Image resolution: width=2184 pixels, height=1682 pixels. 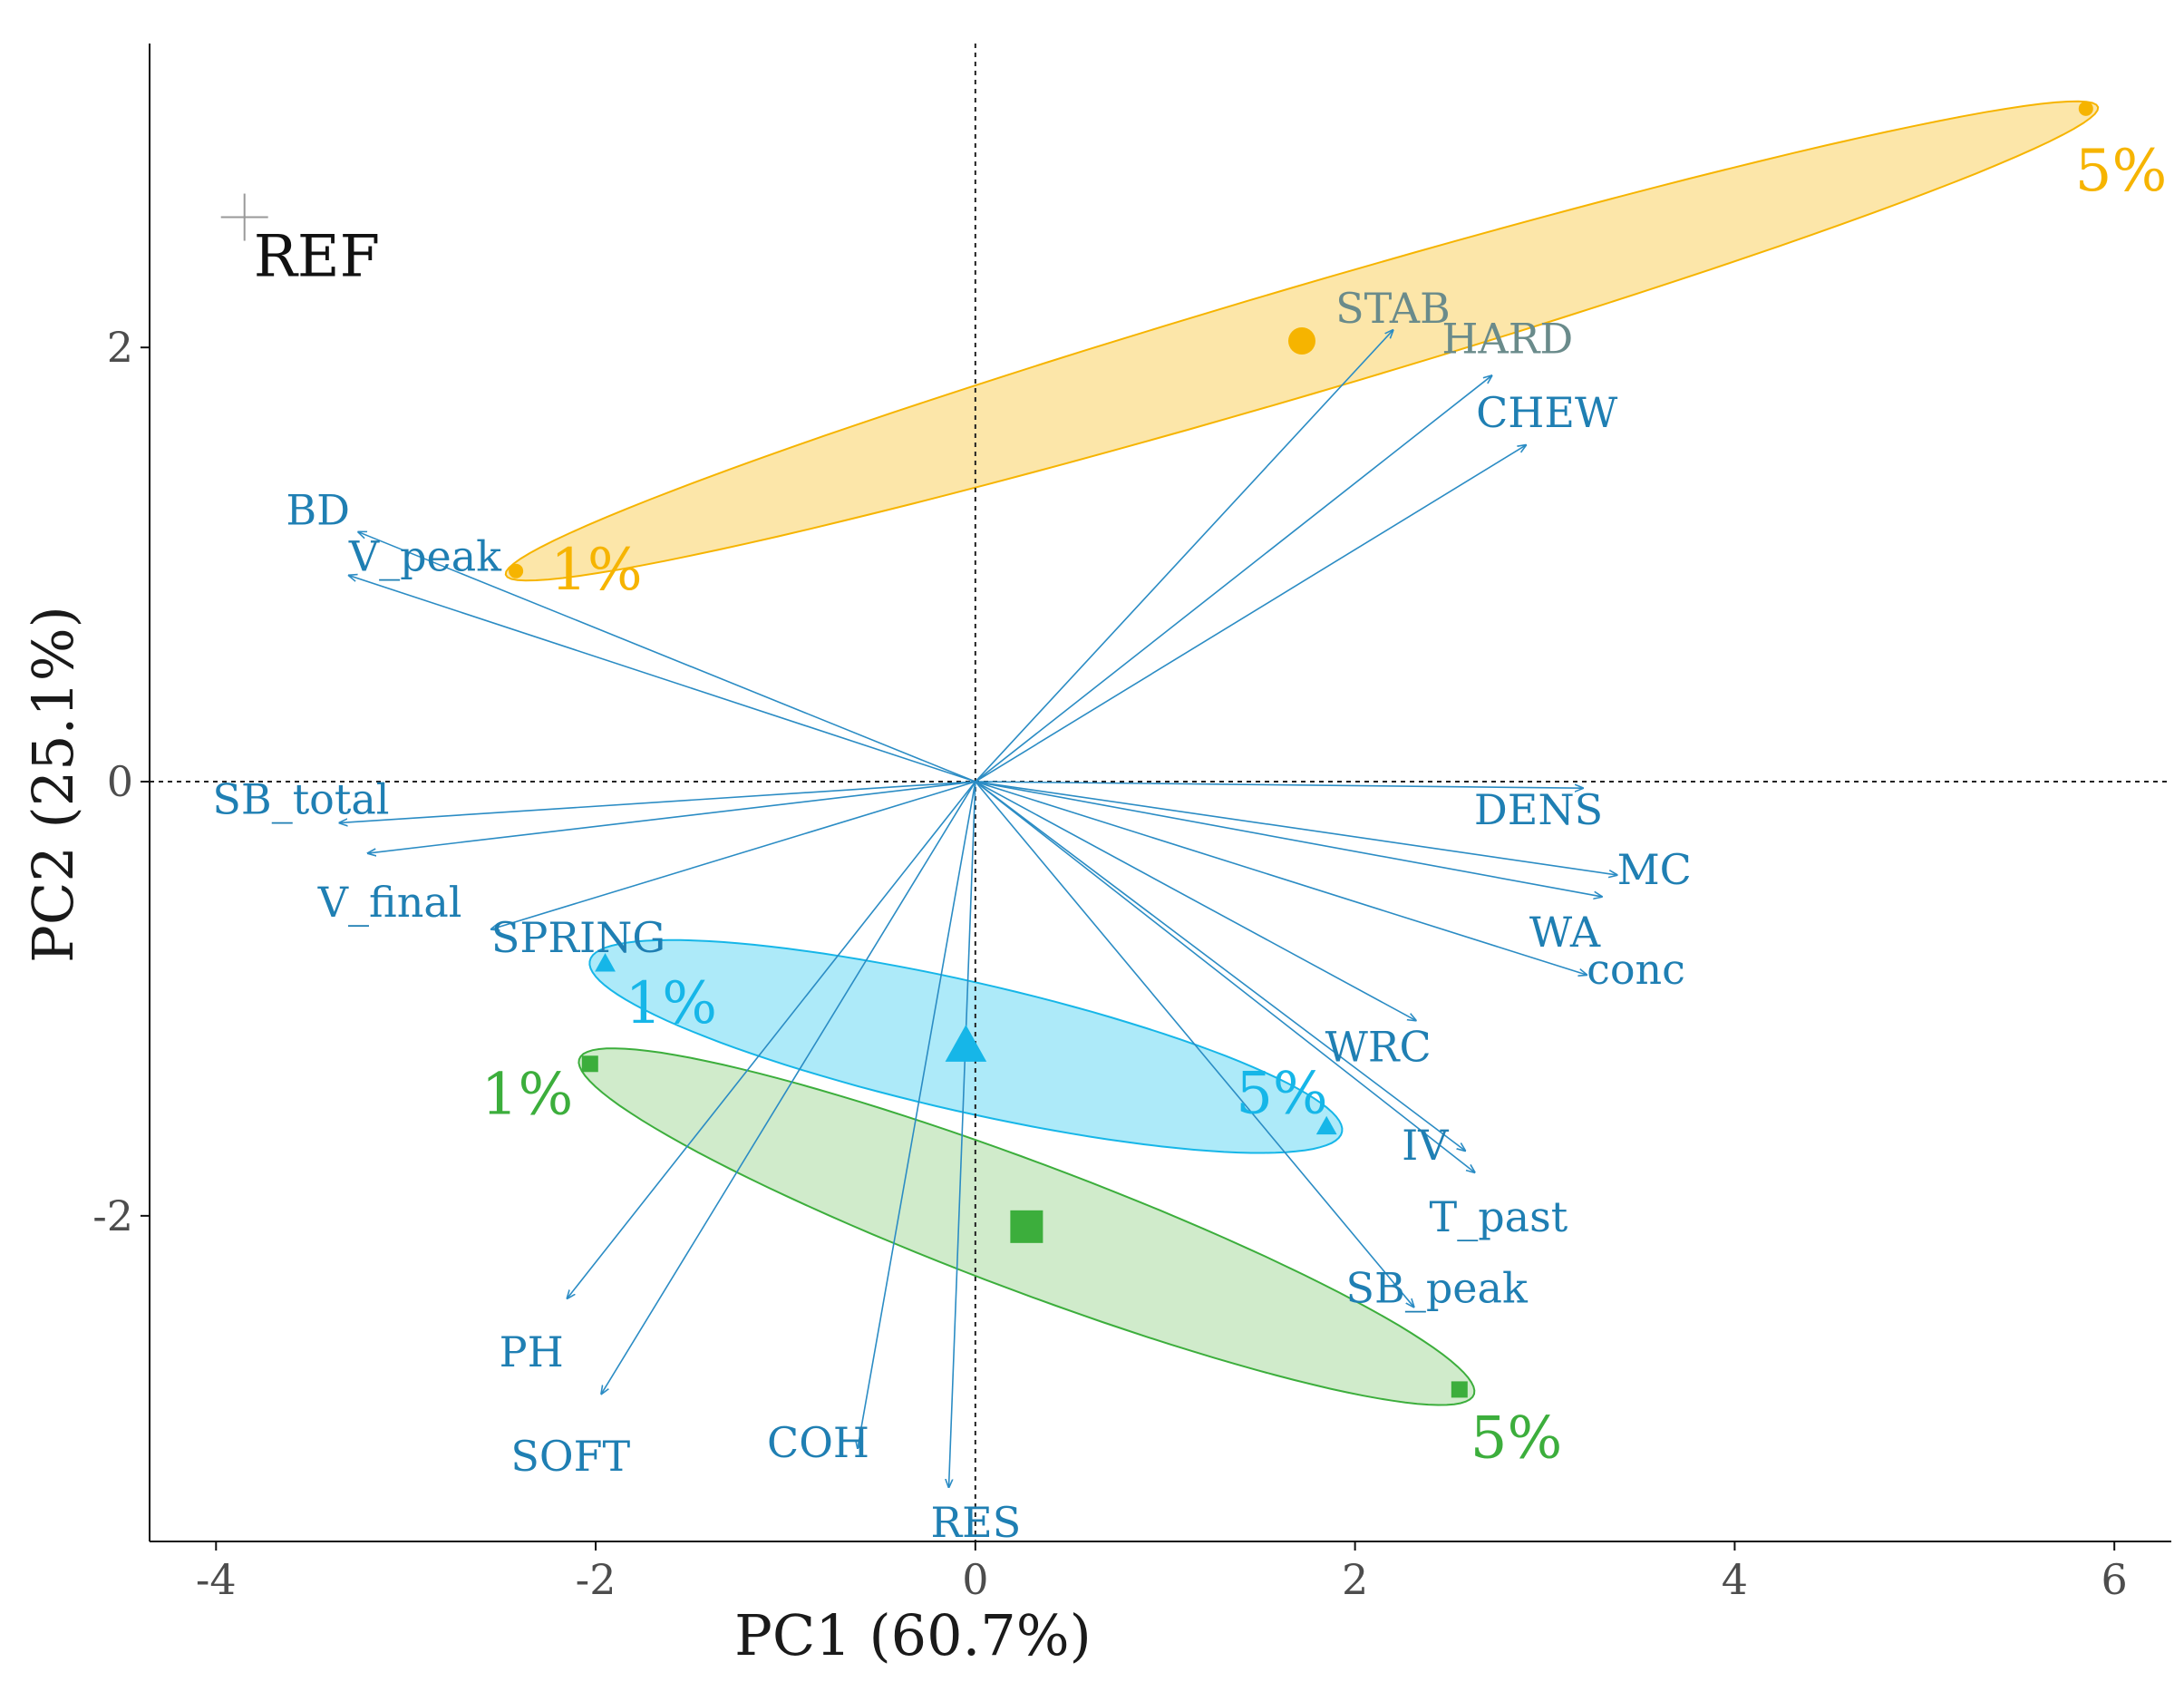 What do you see at coordinates (1547, 412) in the screenshot?
I see `variable-label: CHEW` at bounding box center [1547, 412].